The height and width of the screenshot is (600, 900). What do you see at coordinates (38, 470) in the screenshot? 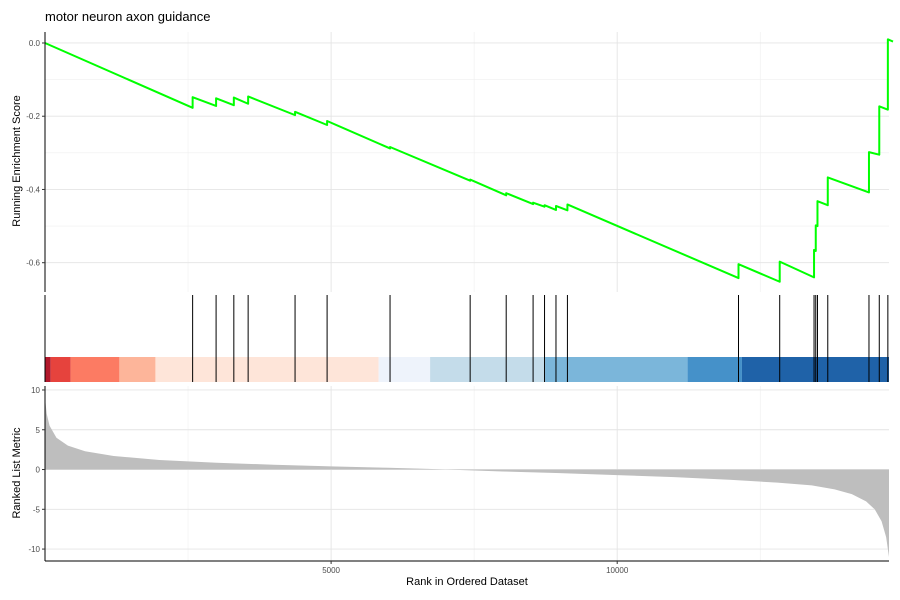
I see `ranked-metric-y-tick-label: 0` at bounding box center [38, 470].